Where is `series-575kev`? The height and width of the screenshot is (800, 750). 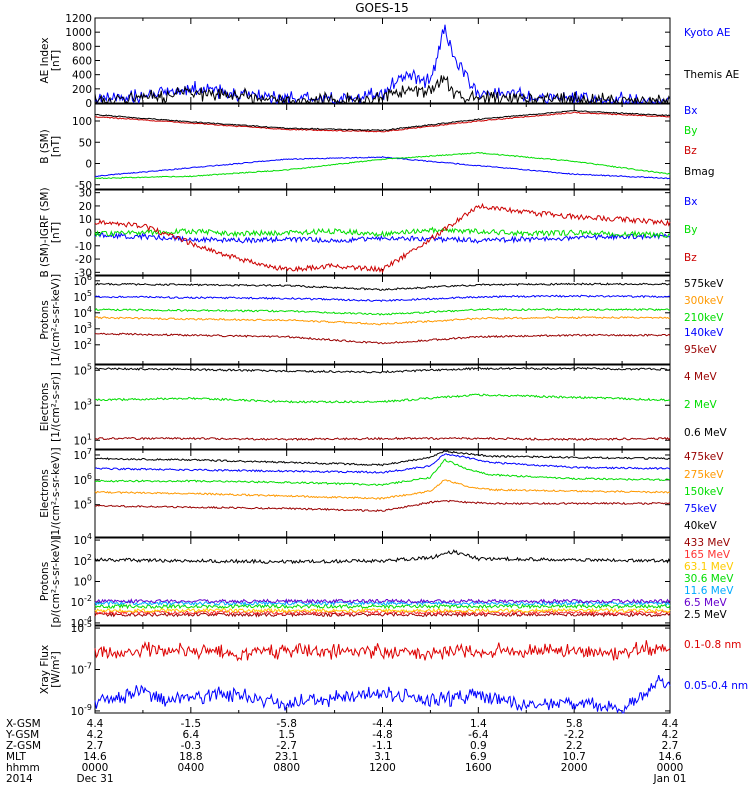
series-575kev is located at coordinates (383, 286).